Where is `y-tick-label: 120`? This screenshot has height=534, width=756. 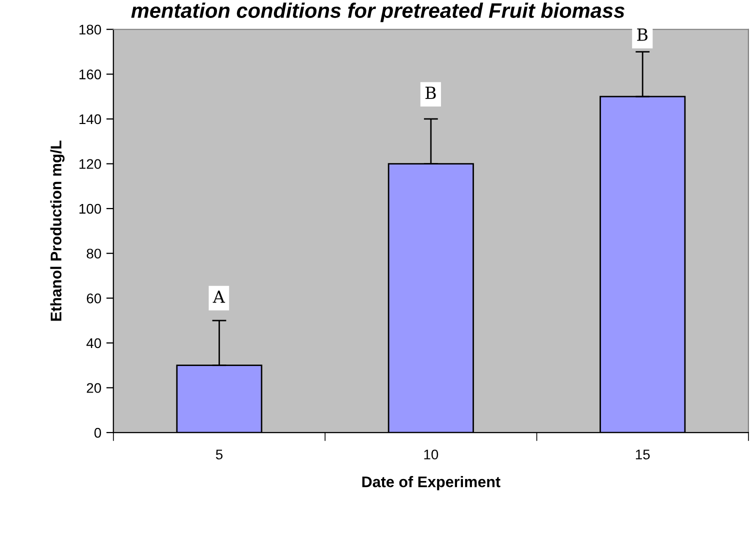
y-tick-label: 120 is located at coordinates (90, 164).